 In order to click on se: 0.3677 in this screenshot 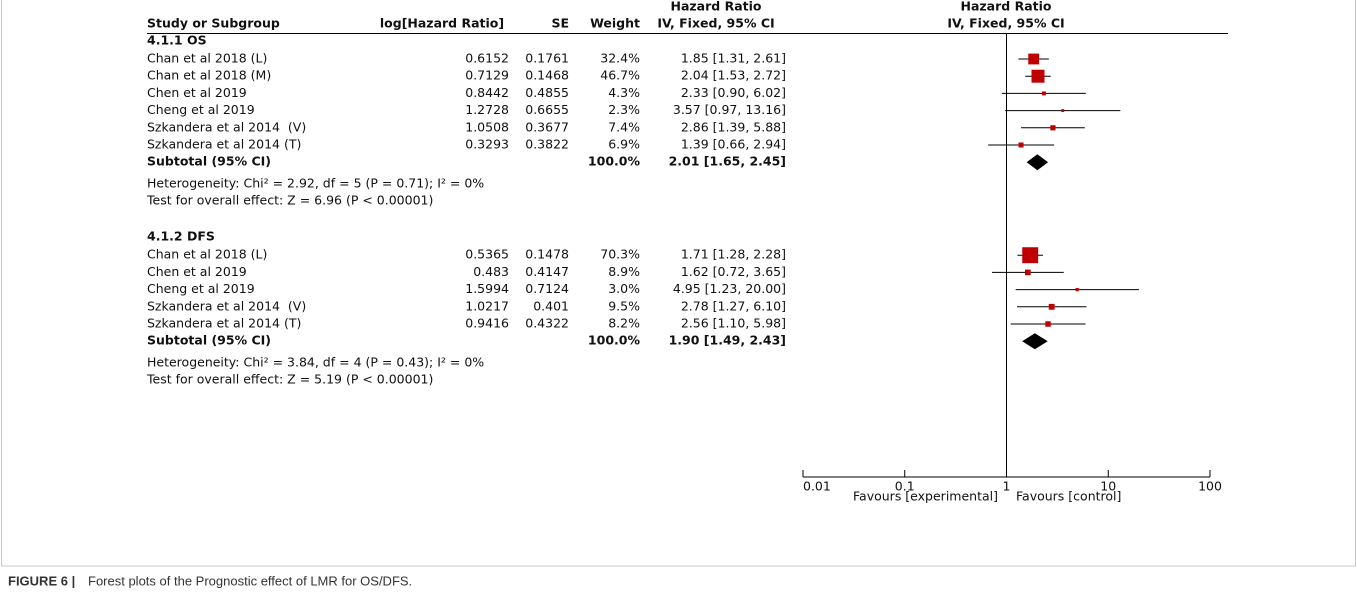, I will do `click(547, 126)`.